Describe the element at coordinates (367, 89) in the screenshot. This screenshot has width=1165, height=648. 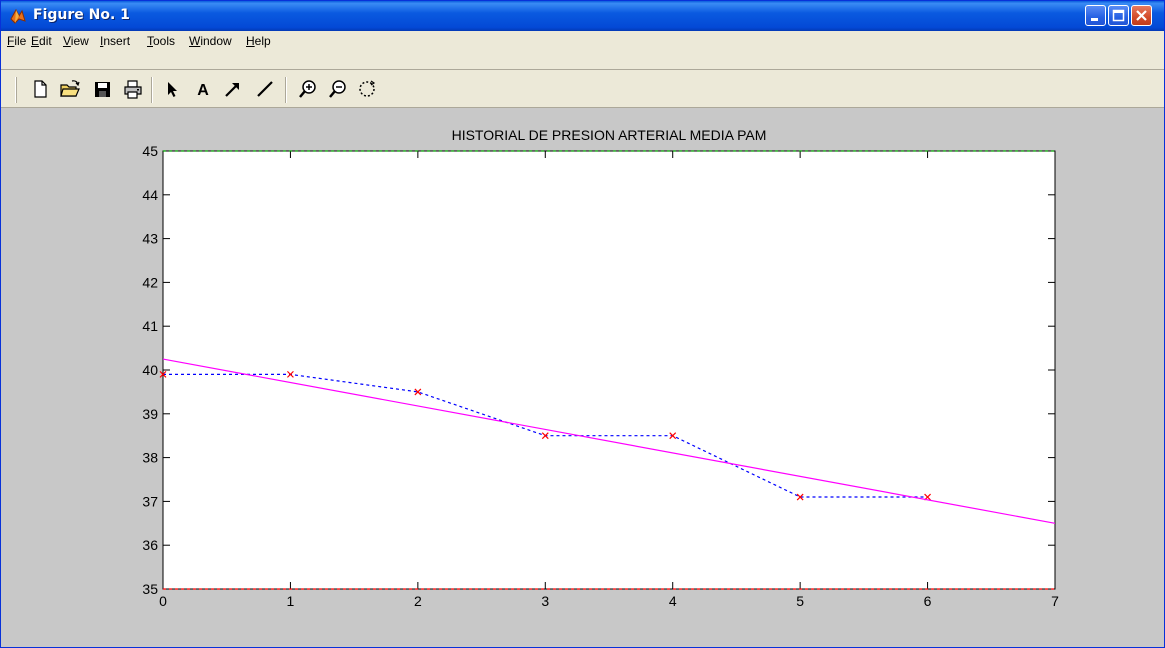
I see `rotate-3d-icon` at that location.